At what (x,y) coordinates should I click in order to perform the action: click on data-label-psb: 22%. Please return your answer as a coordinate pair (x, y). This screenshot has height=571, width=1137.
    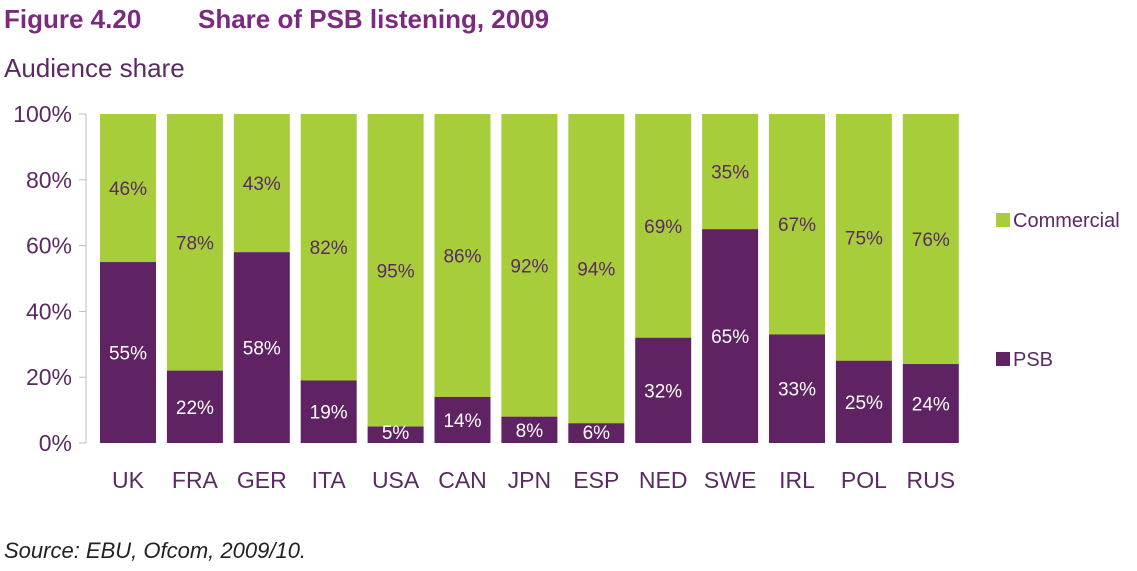
    Looking at the image, I should click on (195, 408).